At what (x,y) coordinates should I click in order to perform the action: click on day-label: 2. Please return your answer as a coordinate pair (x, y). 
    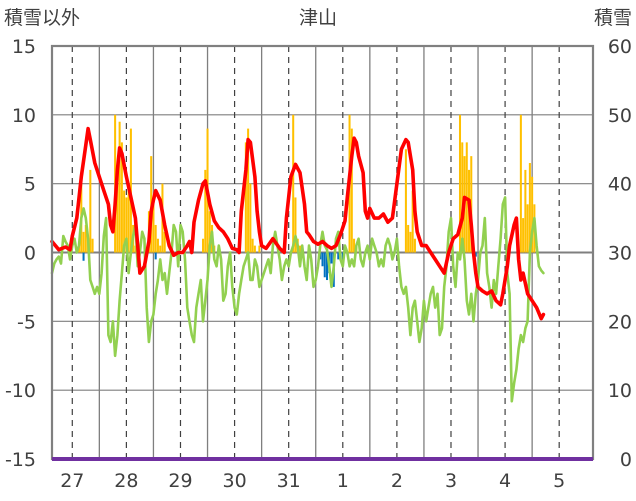
    Looking at the image, I should click on (397, 481).